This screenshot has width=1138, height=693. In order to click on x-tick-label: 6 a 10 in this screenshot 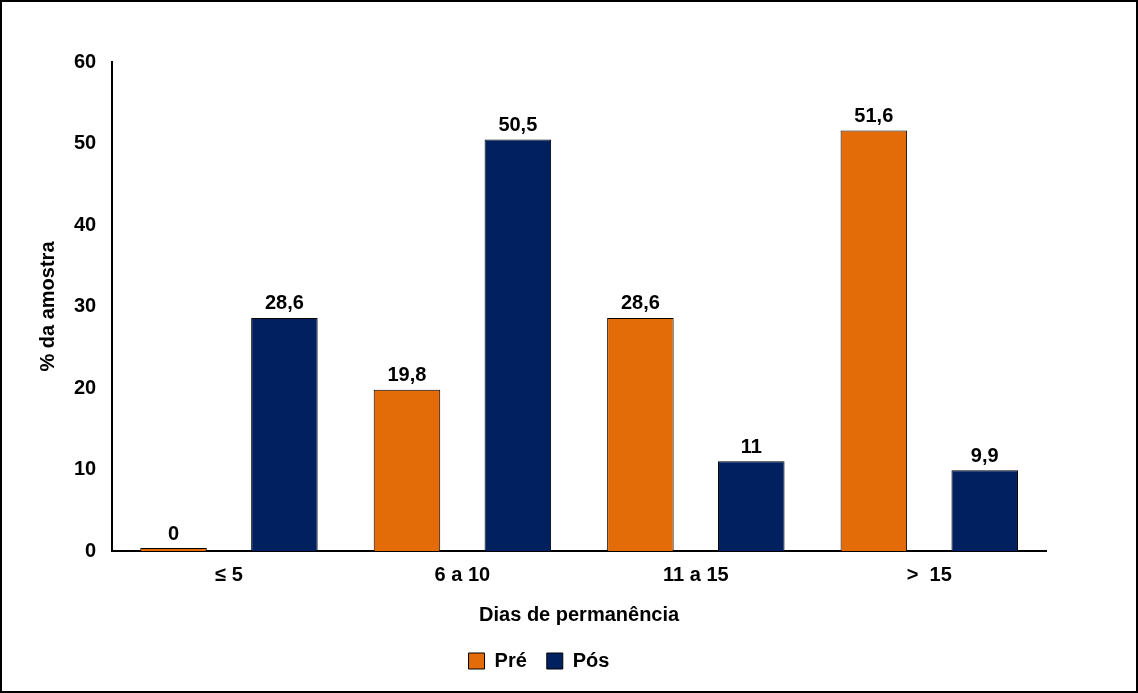, I will do `click(462, 573)`.